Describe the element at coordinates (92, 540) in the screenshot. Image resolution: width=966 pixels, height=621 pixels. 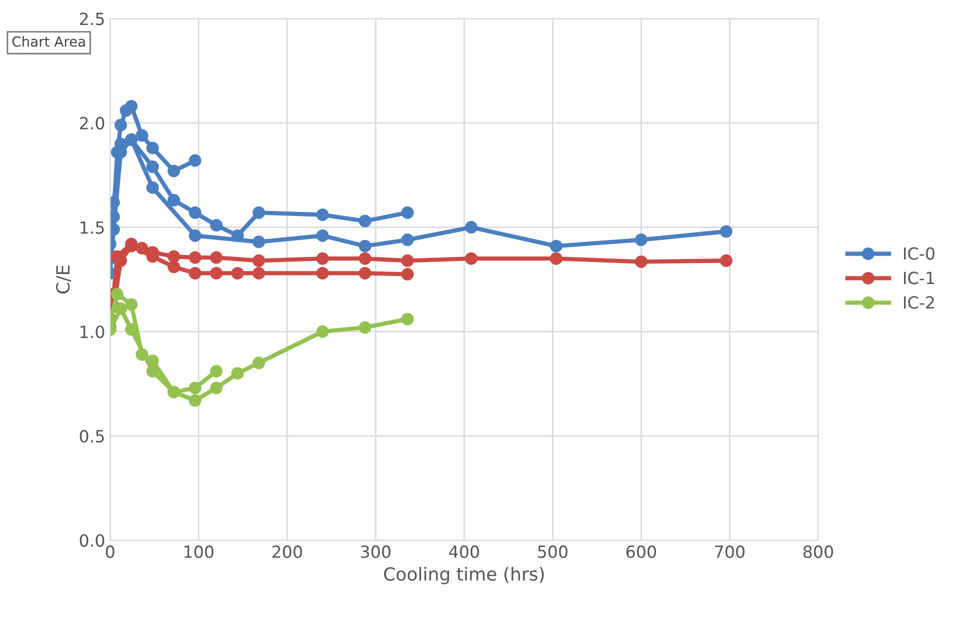
I see `y-tick-label: 0.0` at that location.